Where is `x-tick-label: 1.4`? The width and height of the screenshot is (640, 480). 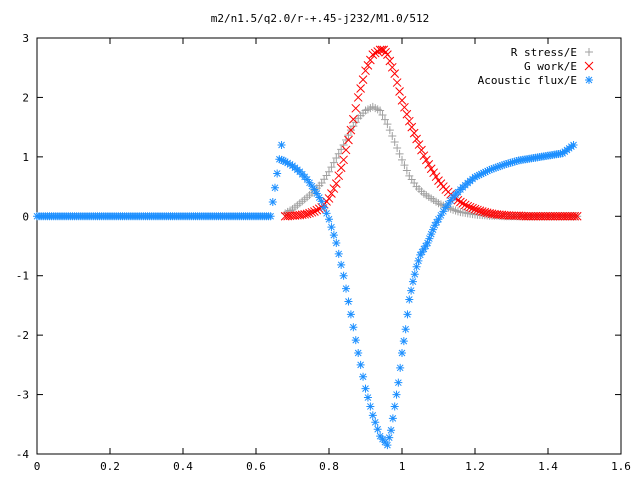 x-tick-label: 1.4 is located at coordinates (548, 466).